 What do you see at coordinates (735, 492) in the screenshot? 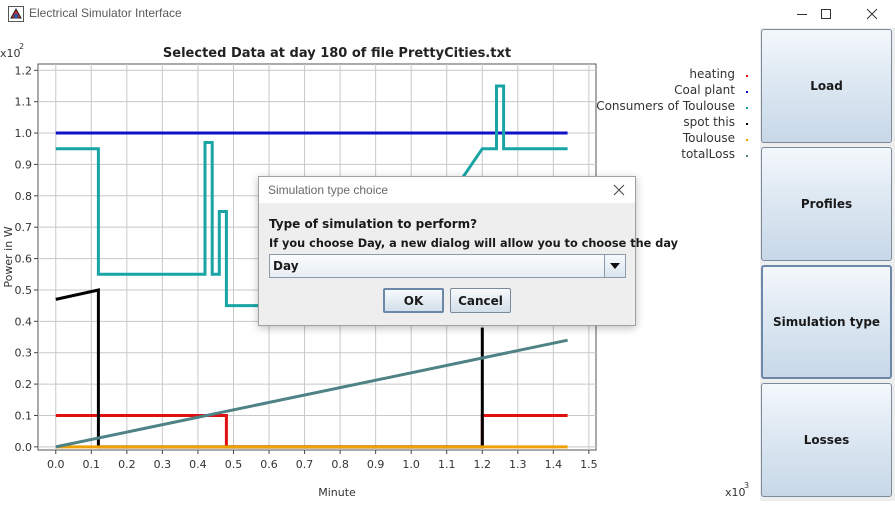
I see `x-scale-label: x10` at bounding box center [735, 492].